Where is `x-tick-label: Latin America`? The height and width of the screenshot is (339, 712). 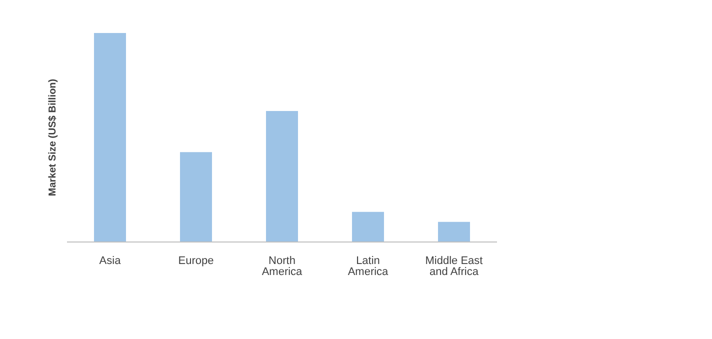 x-tick-label: Latin America is located at coordinates (369, 266).